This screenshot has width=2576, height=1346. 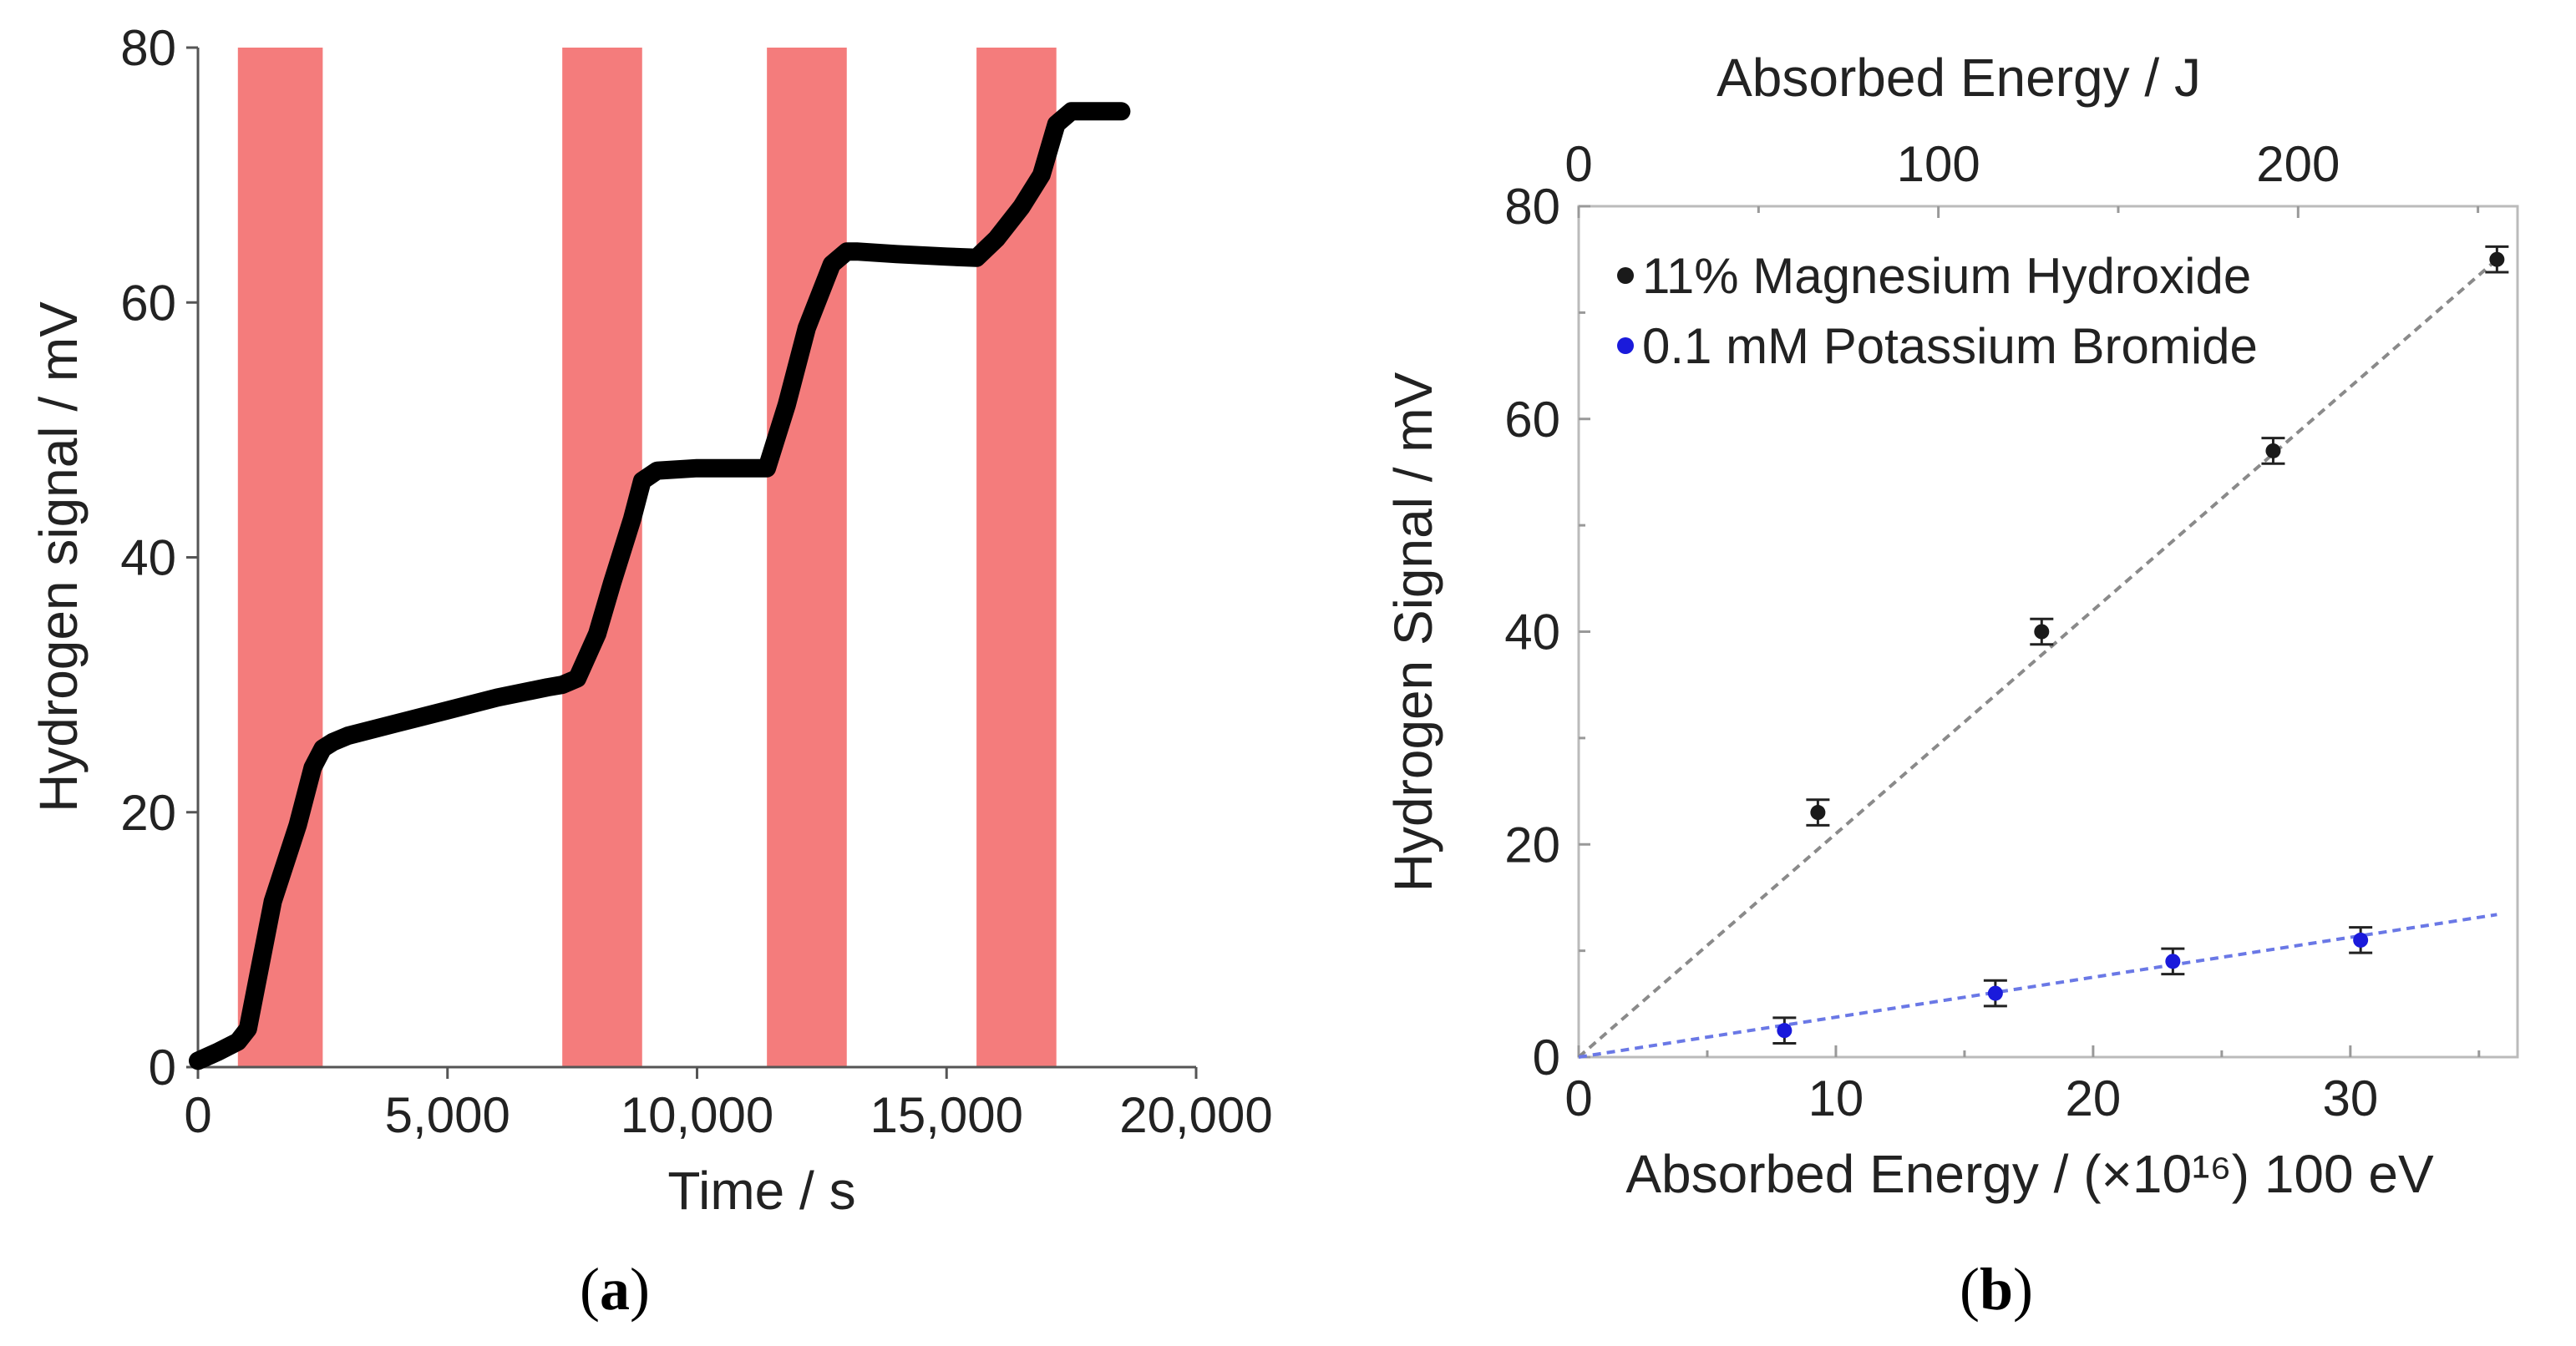 I want to click on x-tick-label: 10,000, so click(x=697, y=1115).